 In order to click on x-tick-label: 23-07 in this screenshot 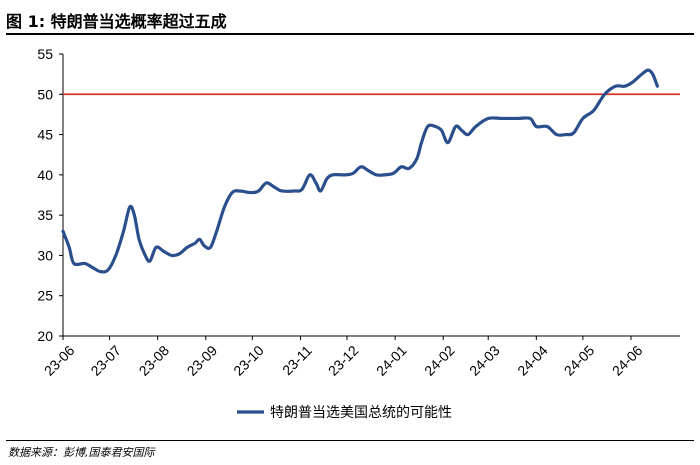, I will do `click(105, 360)`.